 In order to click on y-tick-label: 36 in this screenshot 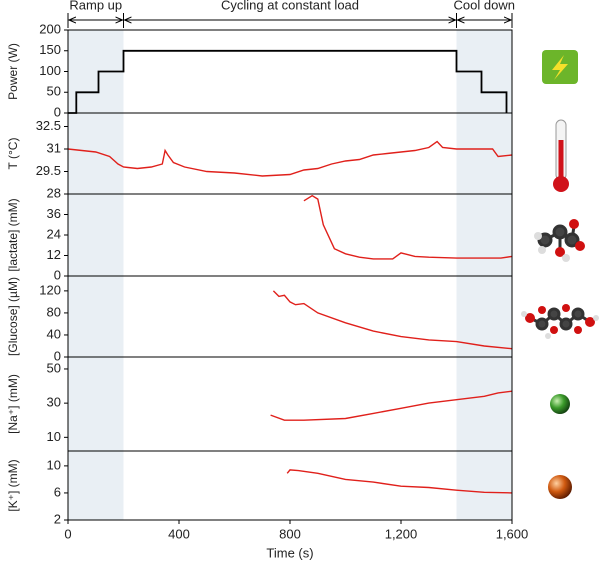, I will do `click(54, 213)`.